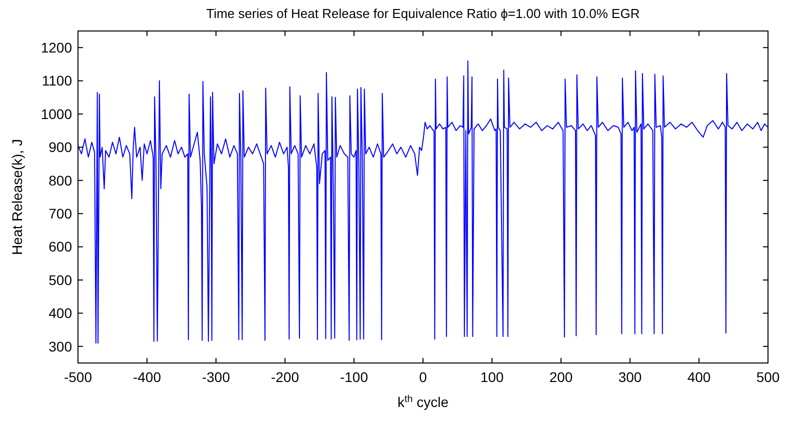 This screenshot has width=799, height=425. I want to click on x-tick-label: -200, so click(285, 377).